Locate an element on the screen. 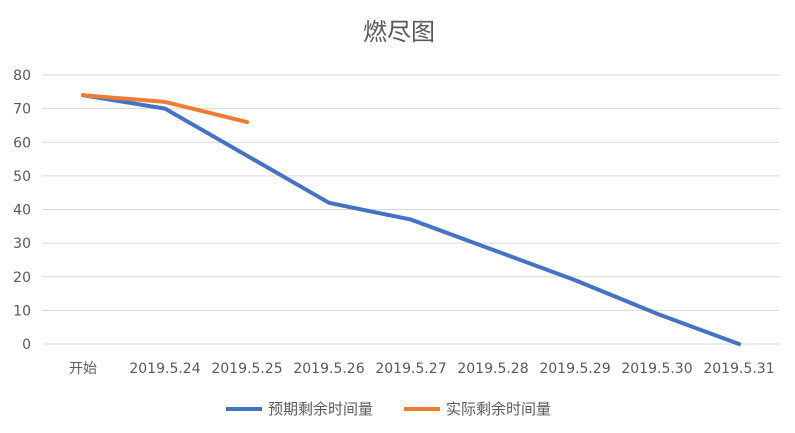  y-tick-label: 60 is located at coordinates (22, 143).